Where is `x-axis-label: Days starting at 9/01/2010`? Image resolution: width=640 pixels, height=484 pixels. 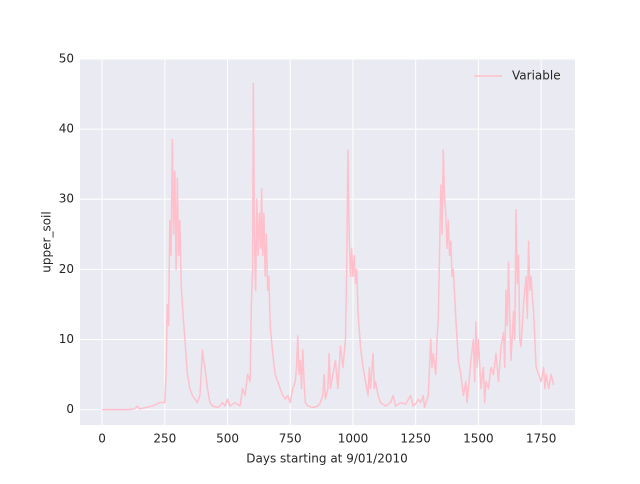
x-axis-label: Days starting at 9/01/2010 is located at coordinates (326, 459).